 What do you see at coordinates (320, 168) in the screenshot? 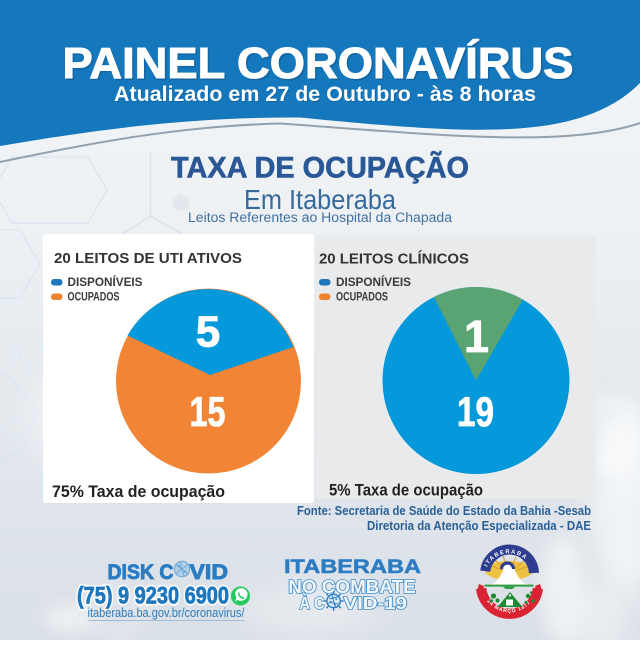
I see `svg-text: TAXA DE OCUPAÇÃO` at bounding box center [320, 168].